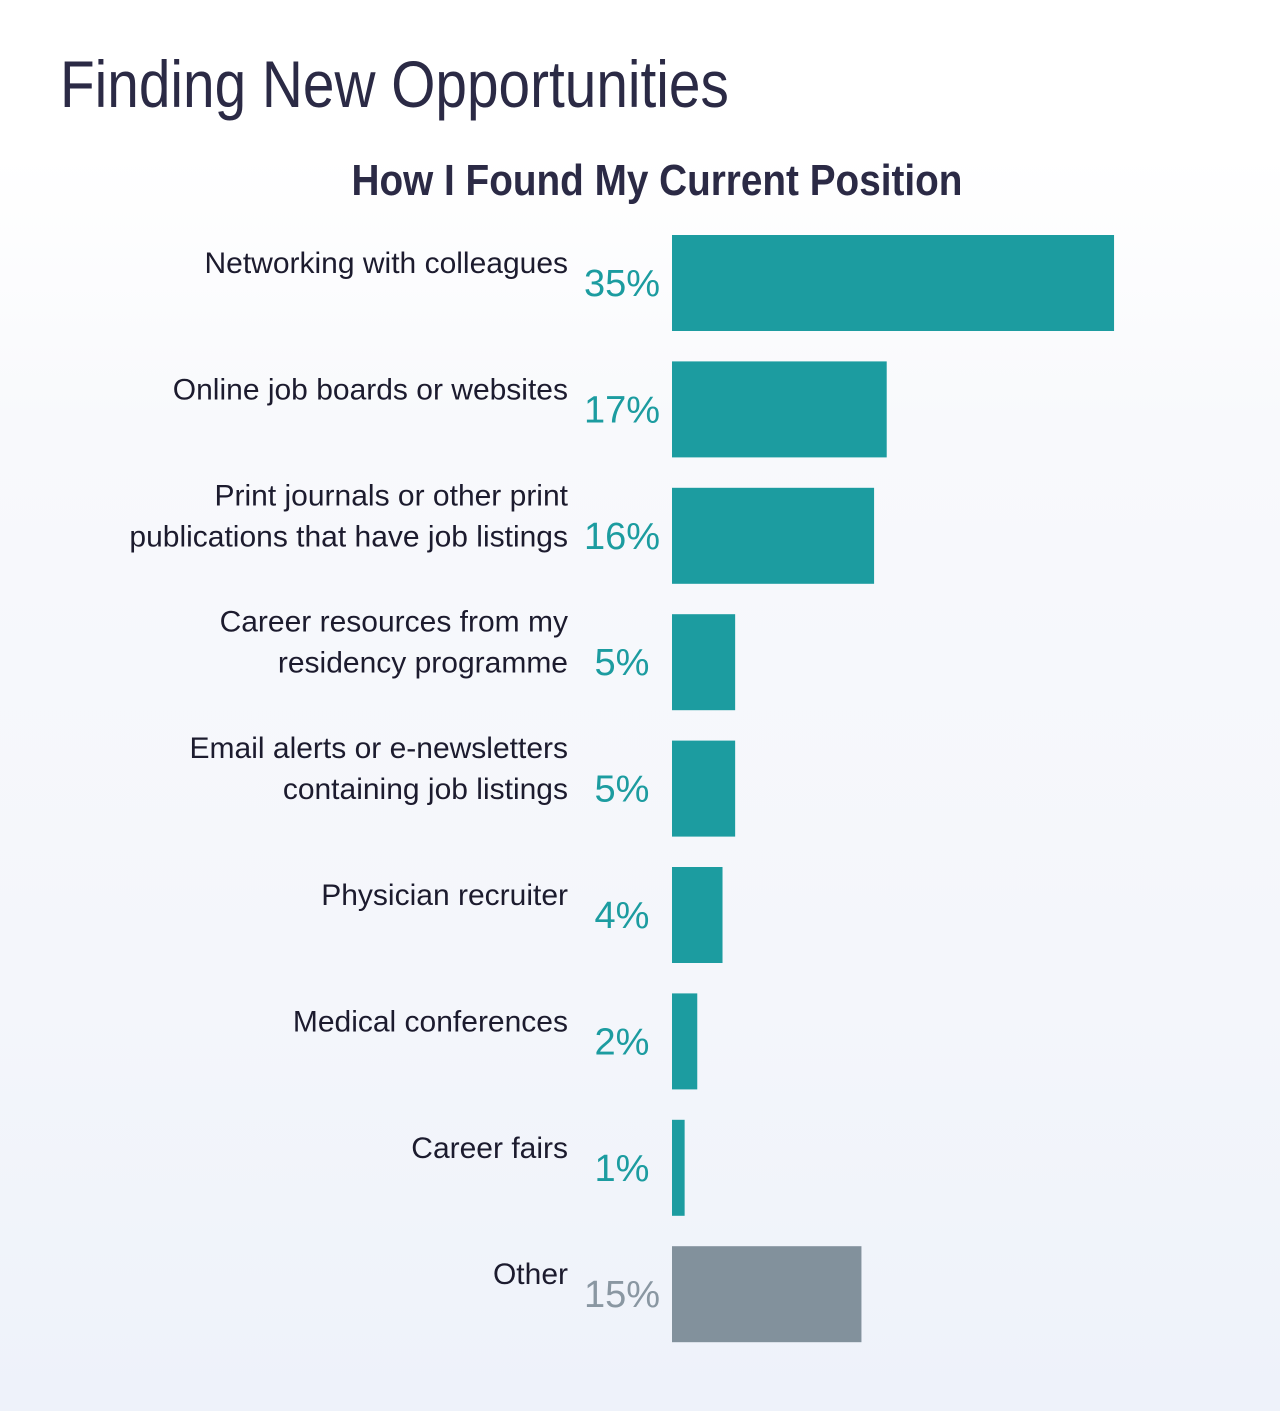 This screenshot has width=1280, height=1411. Describe the element at coordinates (370, 389) in the screenshot. I see `category-label-1: Online job boards or websites` at that location.